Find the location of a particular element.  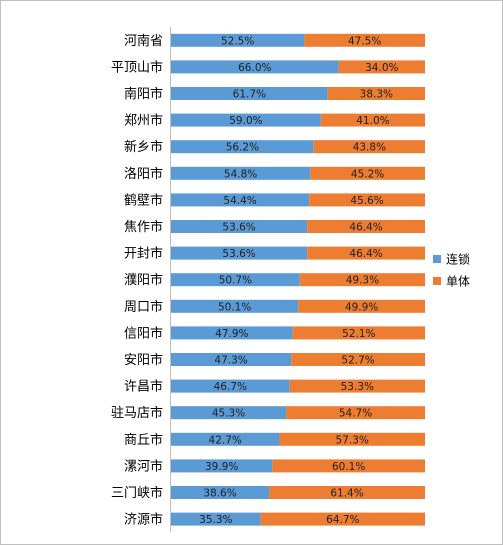

data-label: 49.9% is located at coordinates (361, 307).